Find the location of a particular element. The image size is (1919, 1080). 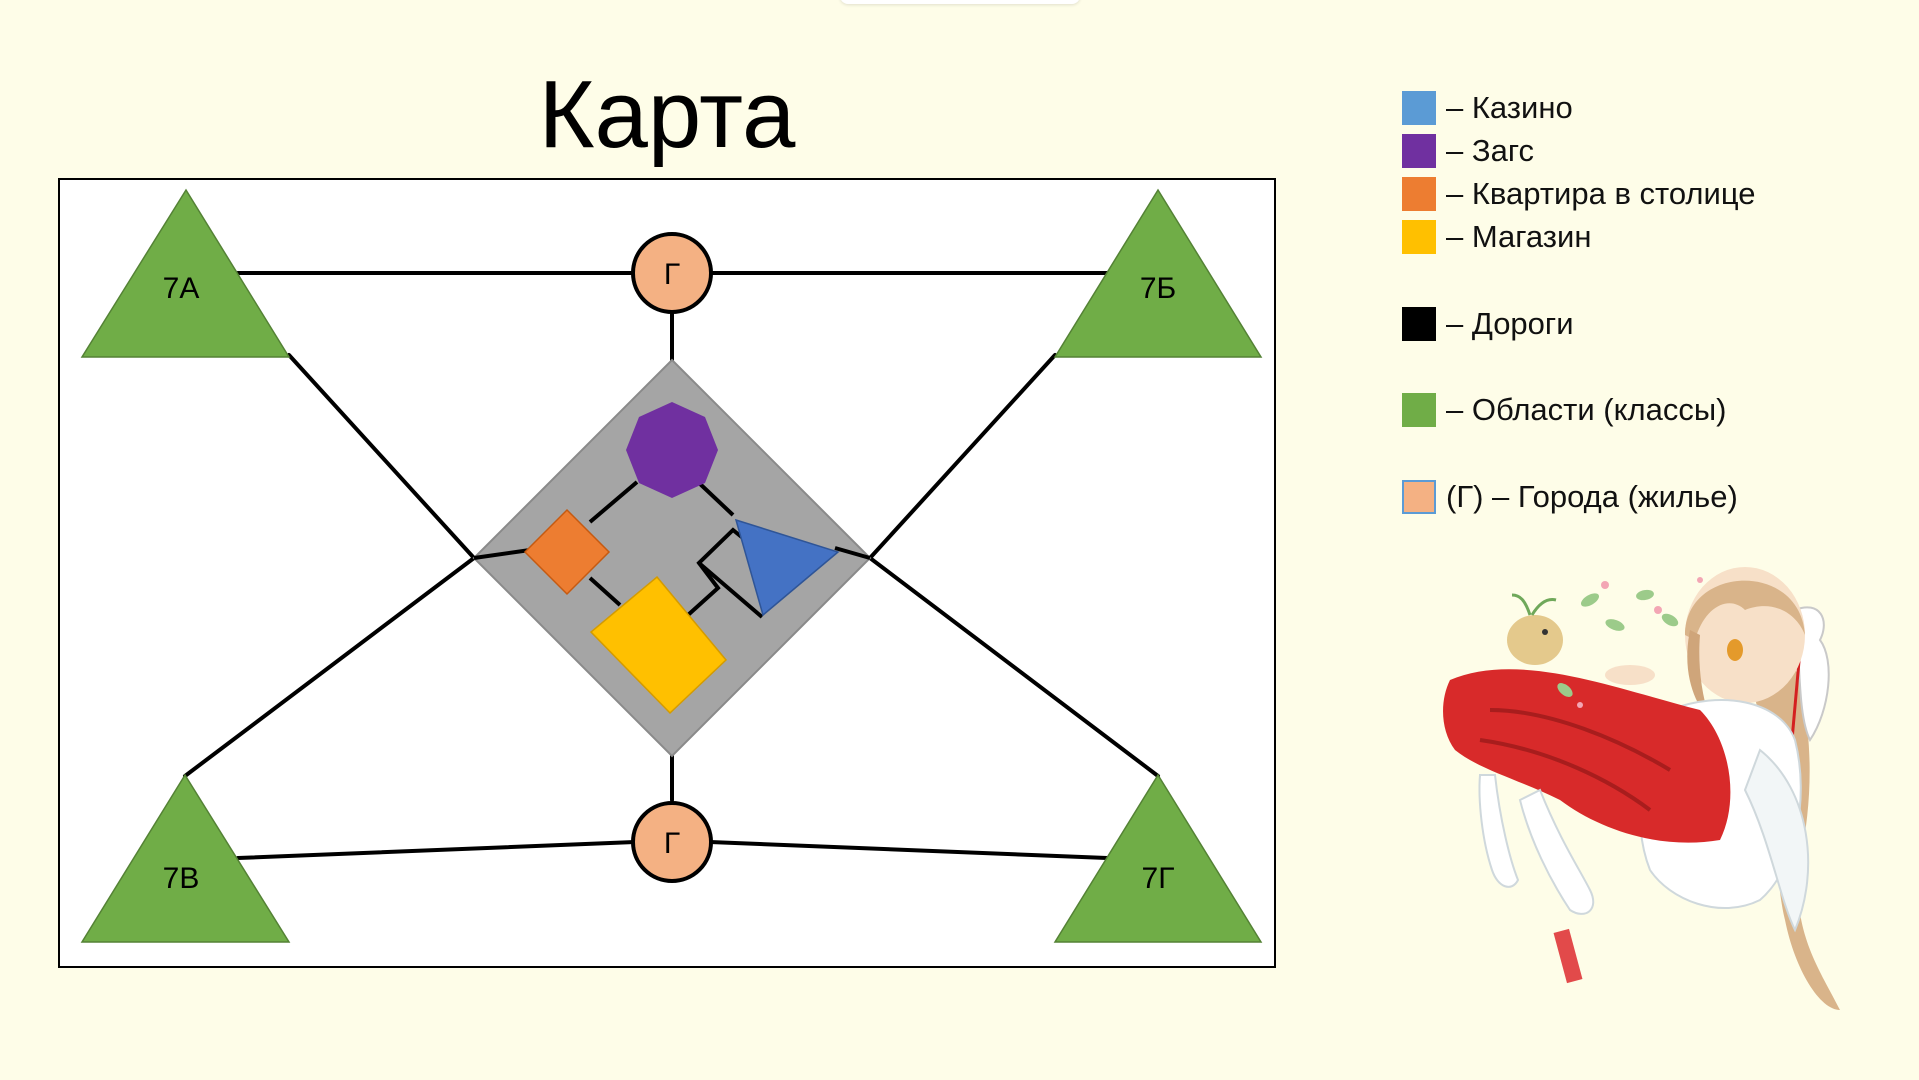

road-zags-apartment is located at coordinates (613, 502).